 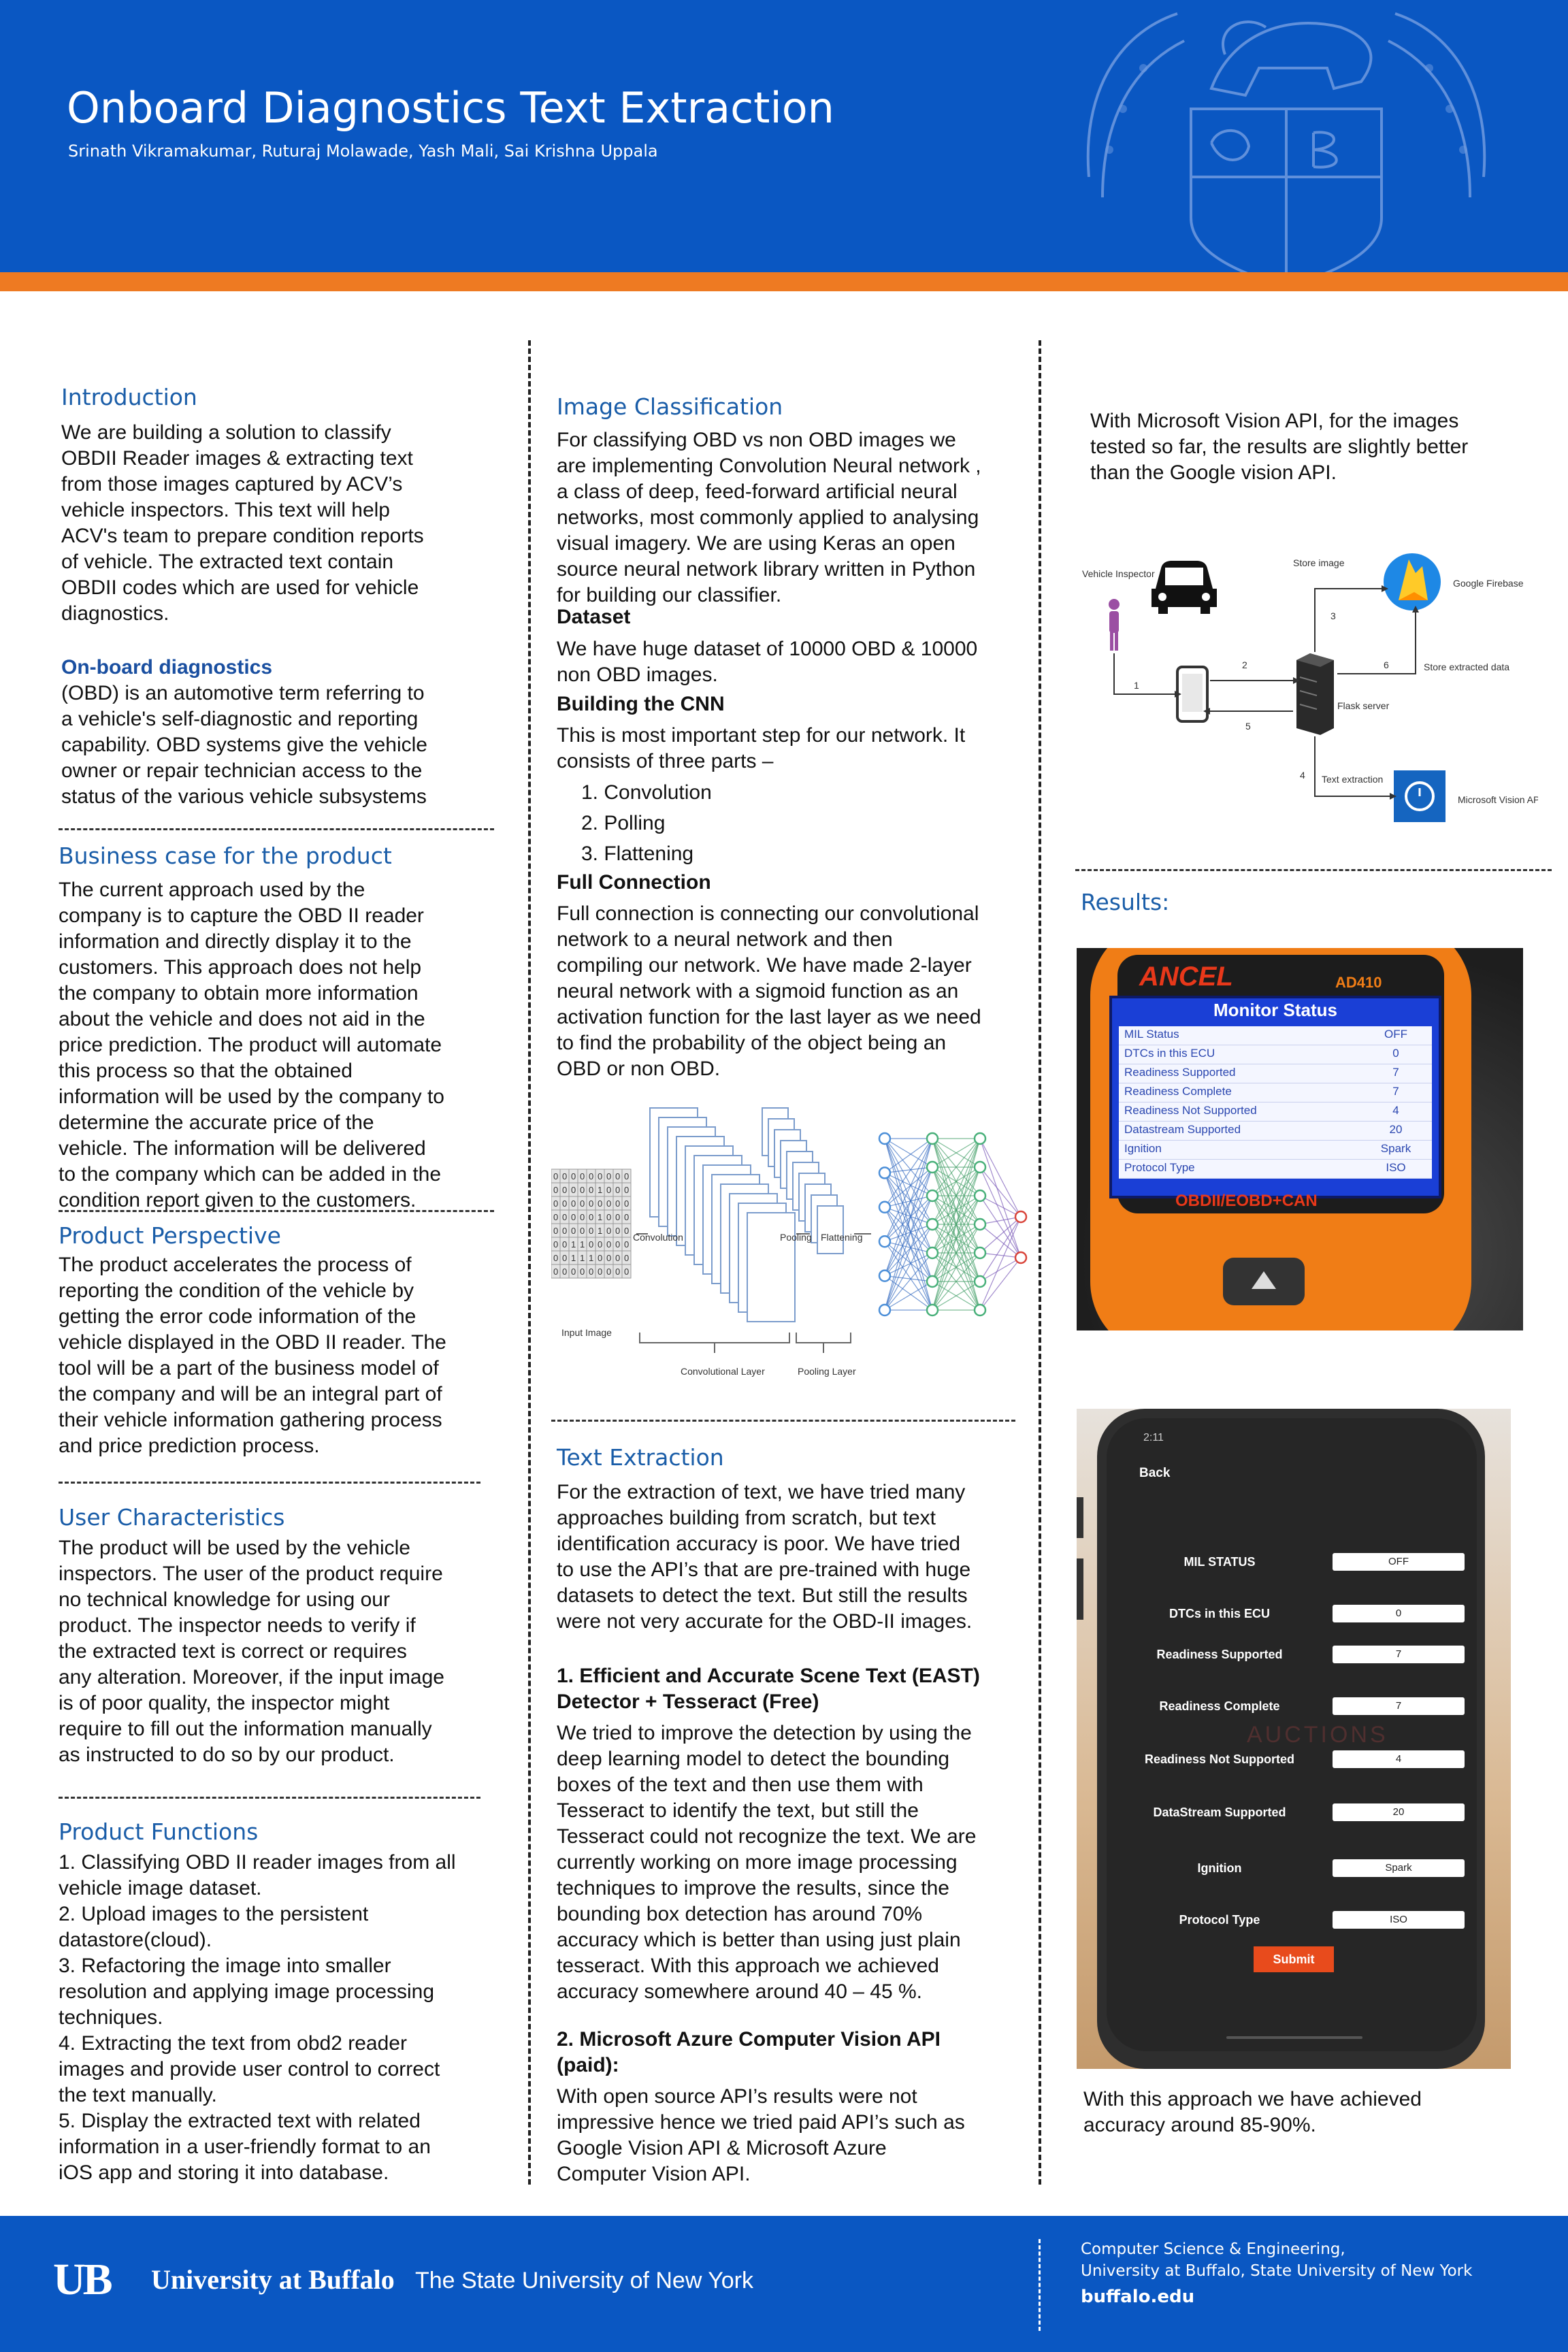 What do you see at coordinates (1276, 1151) in the screenshot?
I see `table-row: Ignition Spark` at bounding box center [1276, 1151].